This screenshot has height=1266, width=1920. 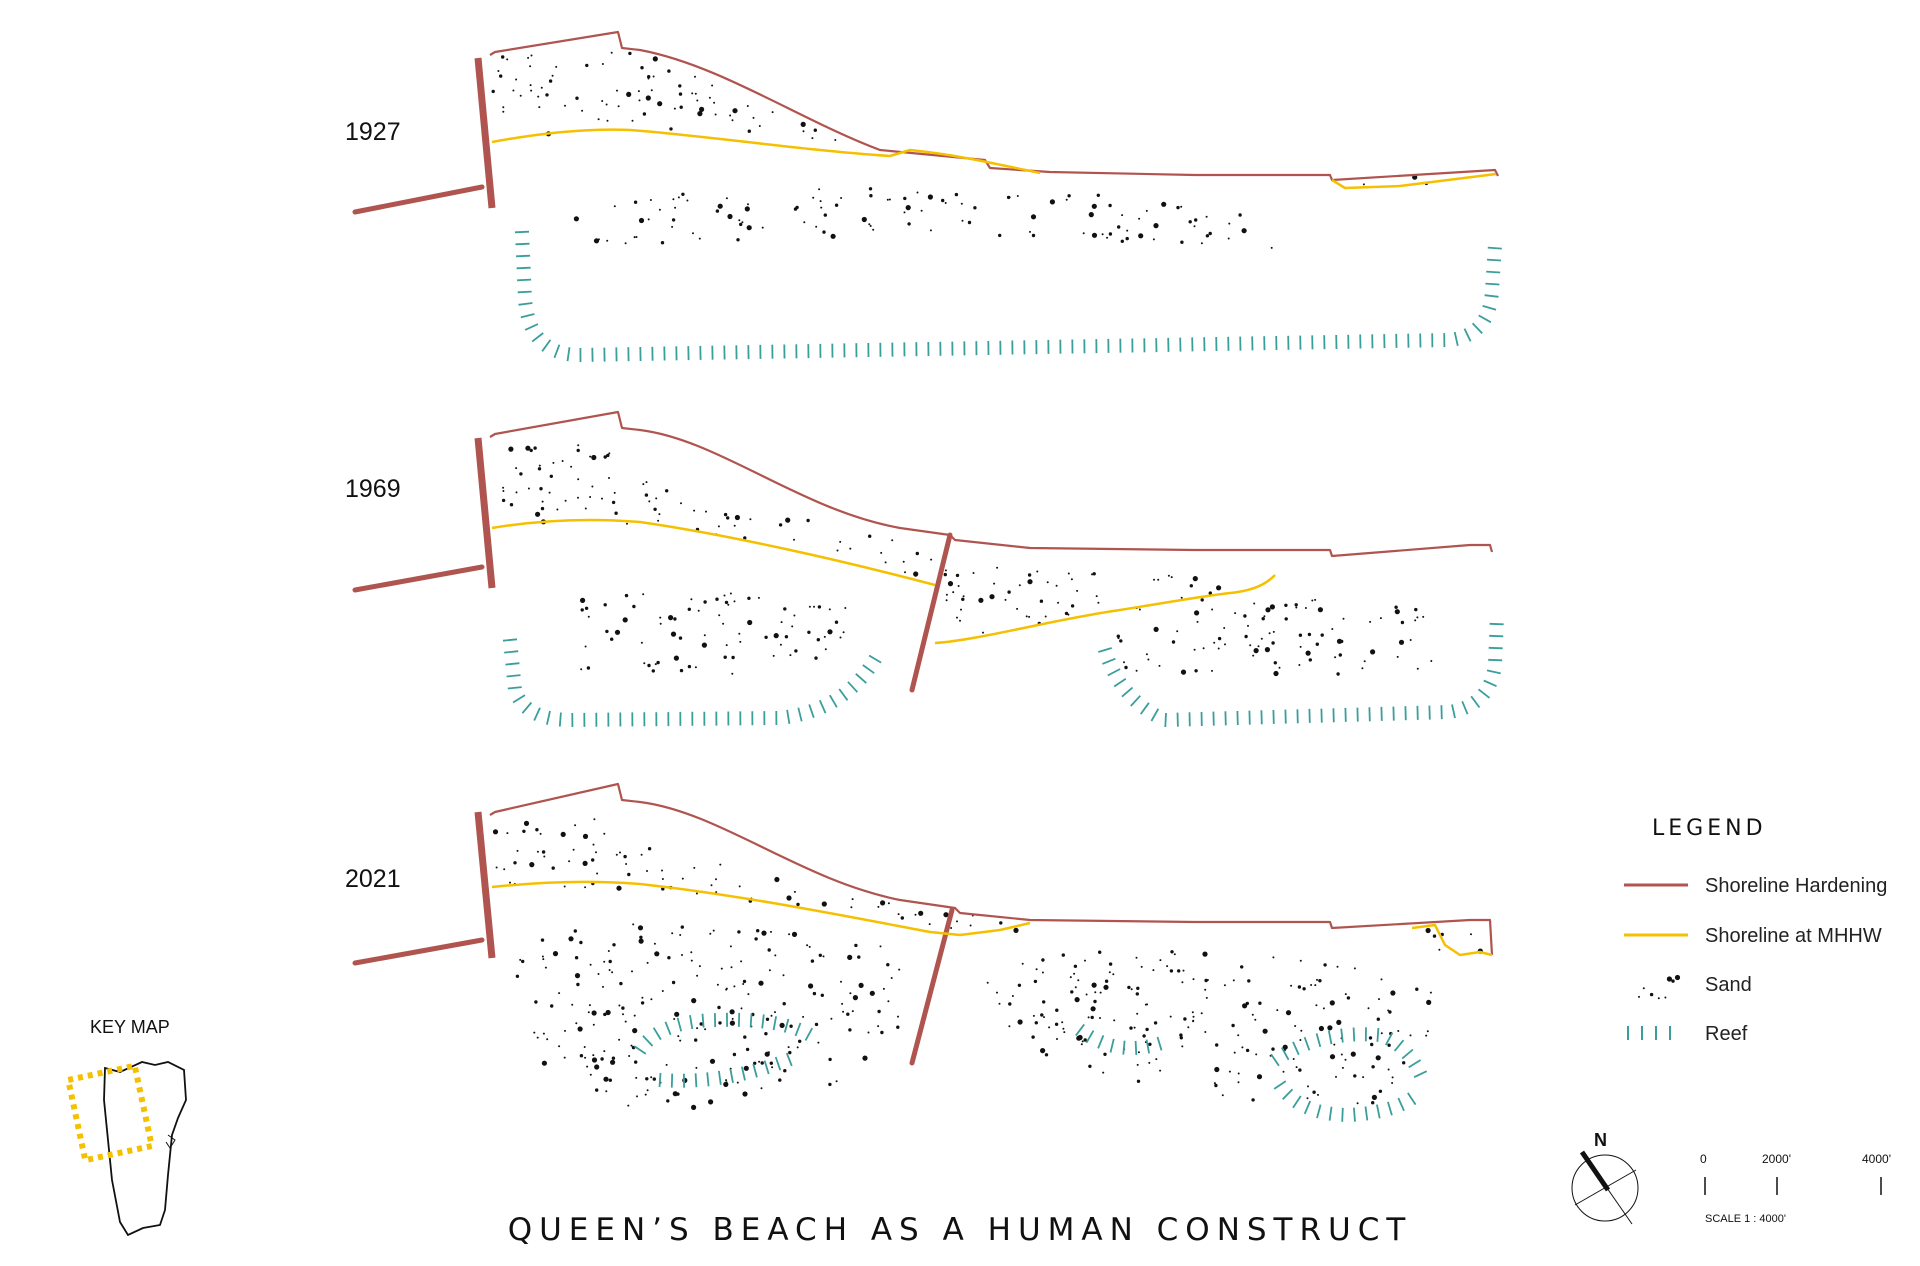 What do you see at coordinates (1796, 886) in the screenshot?
I see `legend-label-hardening: Shoreline Hardening` at bounding box center [1796, 886].